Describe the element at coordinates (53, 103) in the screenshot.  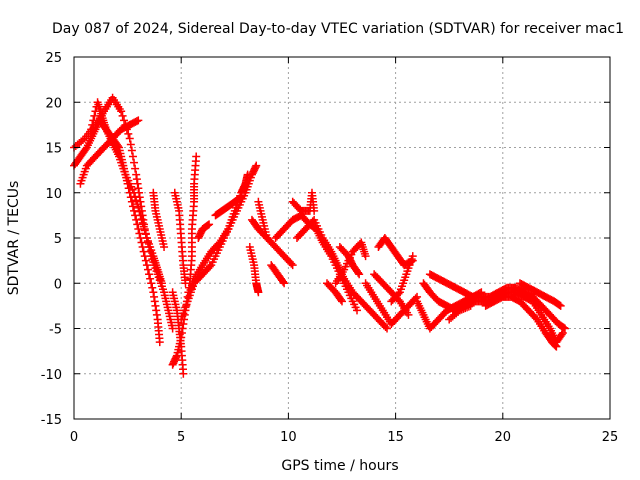
I see `y-tick-label: 20` at that location.